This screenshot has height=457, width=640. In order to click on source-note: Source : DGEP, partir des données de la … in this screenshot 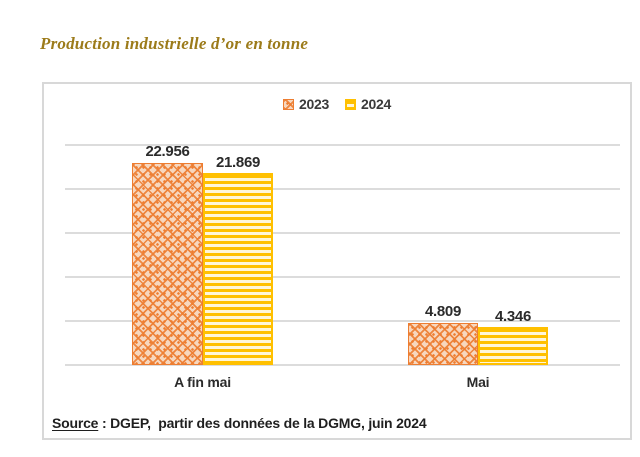, I will do `click(239, 423)`.